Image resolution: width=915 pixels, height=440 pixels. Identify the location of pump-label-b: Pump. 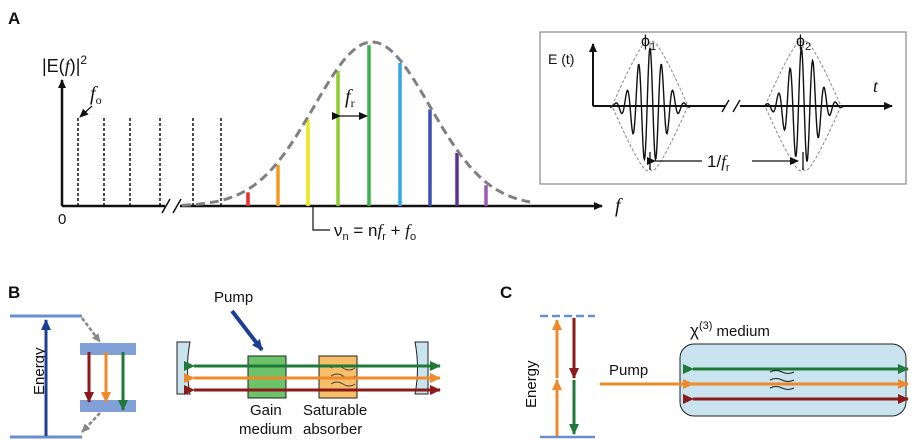
(233, 297).